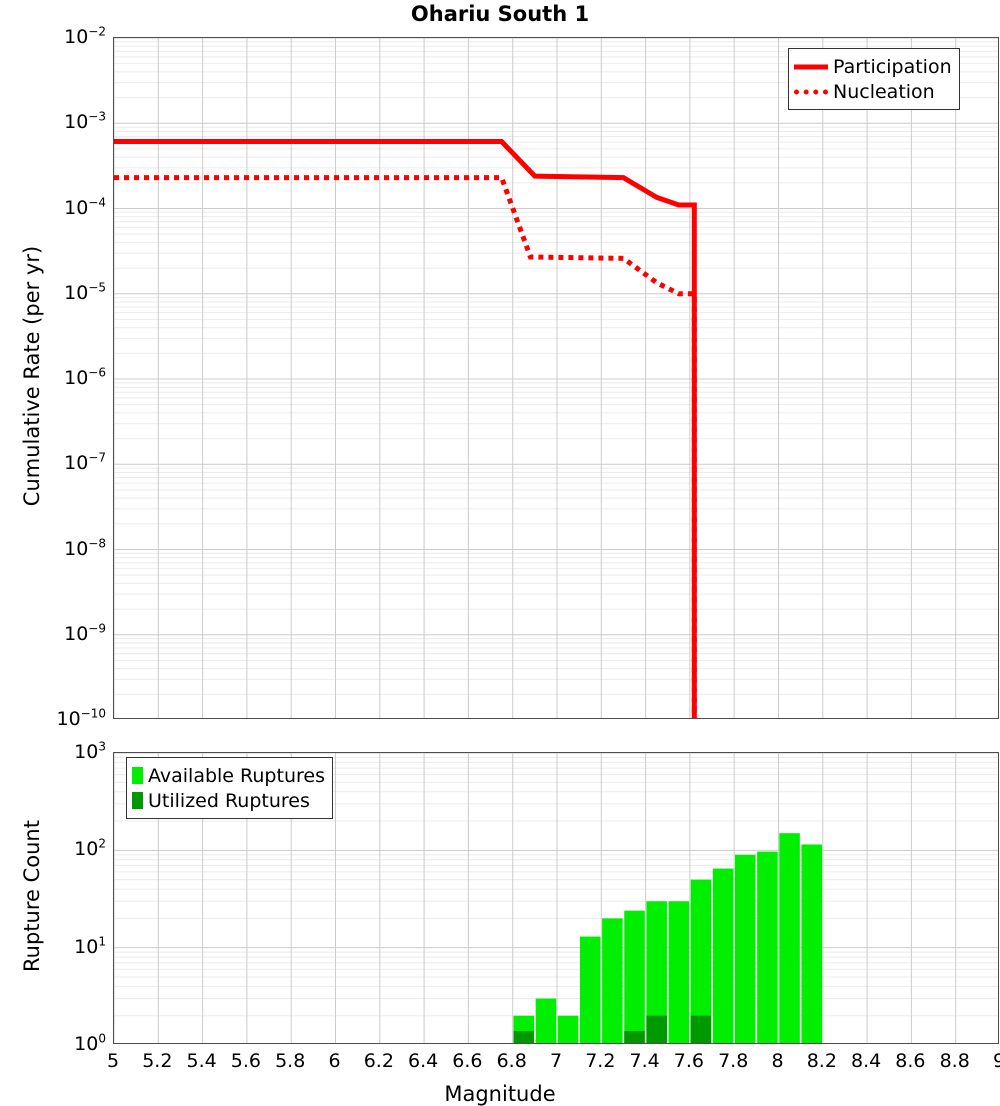 This screenshot has height=1106, width=1000. Describe the element at coordinates (884, 91) in the screenshot. I see `legend-label-nucleation: Nucleation` at that location.